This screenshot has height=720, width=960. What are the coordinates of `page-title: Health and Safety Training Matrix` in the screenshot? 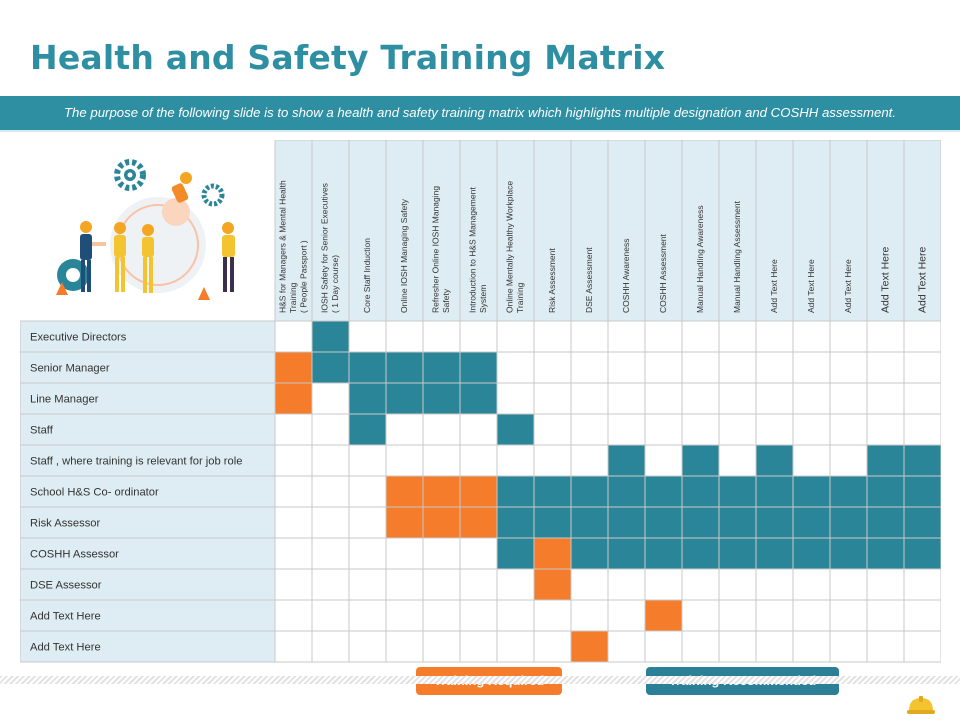 It's located at (348, 57).